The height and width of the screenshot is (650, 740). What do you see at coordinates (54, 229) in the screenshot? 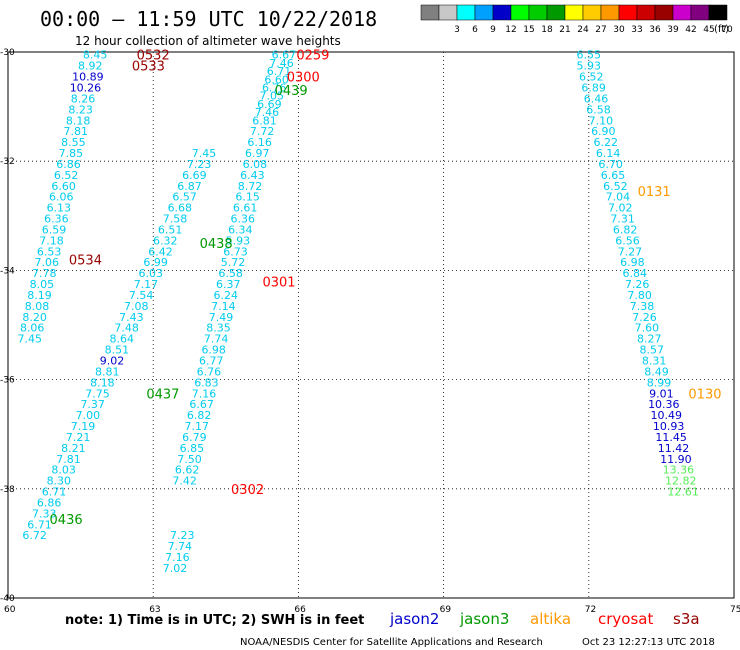
I see `swh-value: 6.59` at bounding box center [54, 229].